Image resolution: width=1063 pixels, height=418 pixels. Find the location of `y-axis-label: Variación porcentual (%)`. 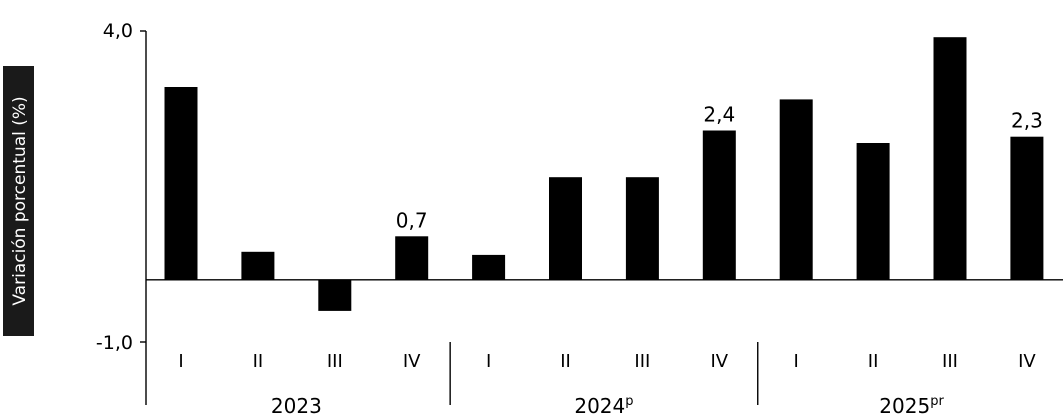

y-axis-label: Variación porcentual (%) is located at coordinates (20, 200).